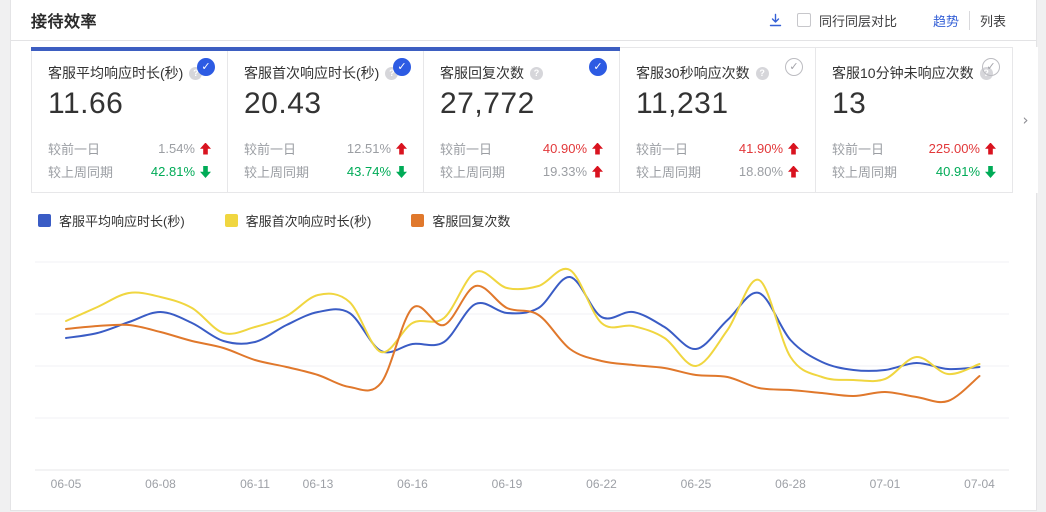  Describe the element at coordinates (693, 73) in the screenshot. I see `card-label: 客服30秒响应次数` at that location.